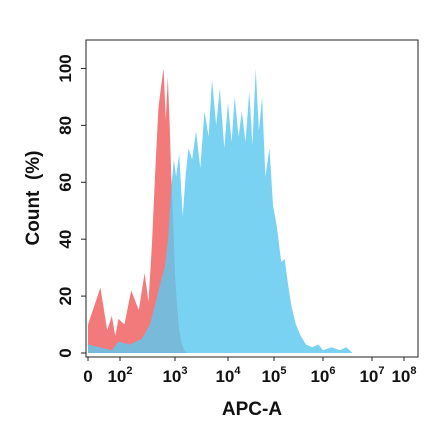 The image size is (440, 441). Describe the element at coordinates (371, 375) in the screenshot. I see `x-tick-label: 10⁷` at that location.